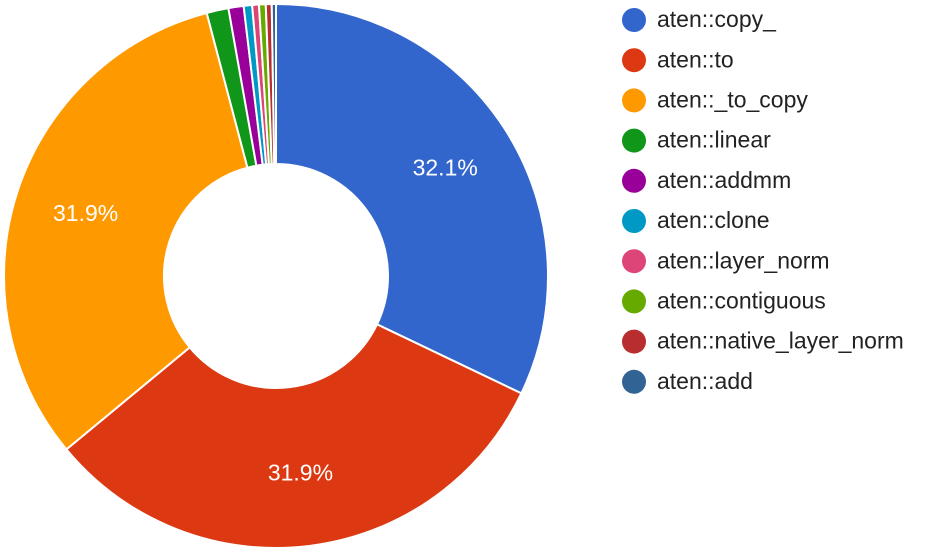  I want to click on legend-item-aten-to-copy: aten::_to_copy, so click(715, 99).